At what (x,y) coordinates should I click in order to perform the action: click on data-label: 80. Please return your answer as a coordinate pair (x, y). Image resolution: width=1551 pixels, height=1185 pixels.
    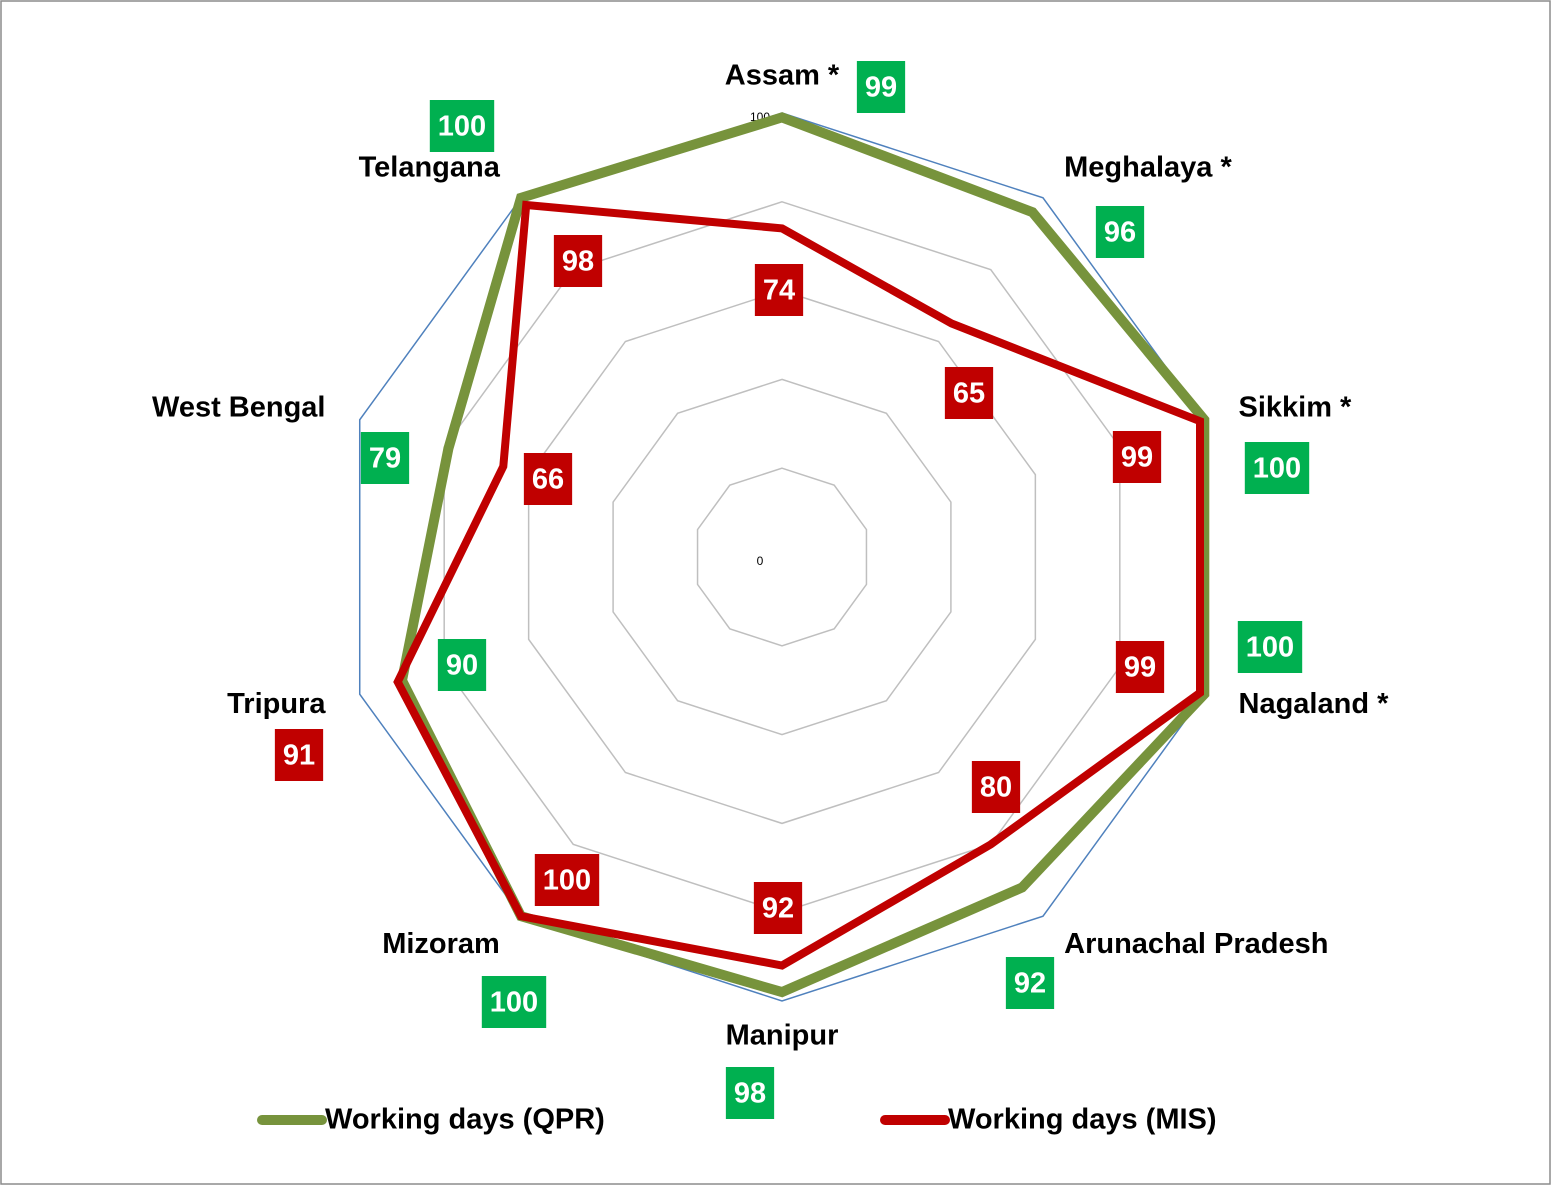
    Looking at the image, I should click on (996, 787).